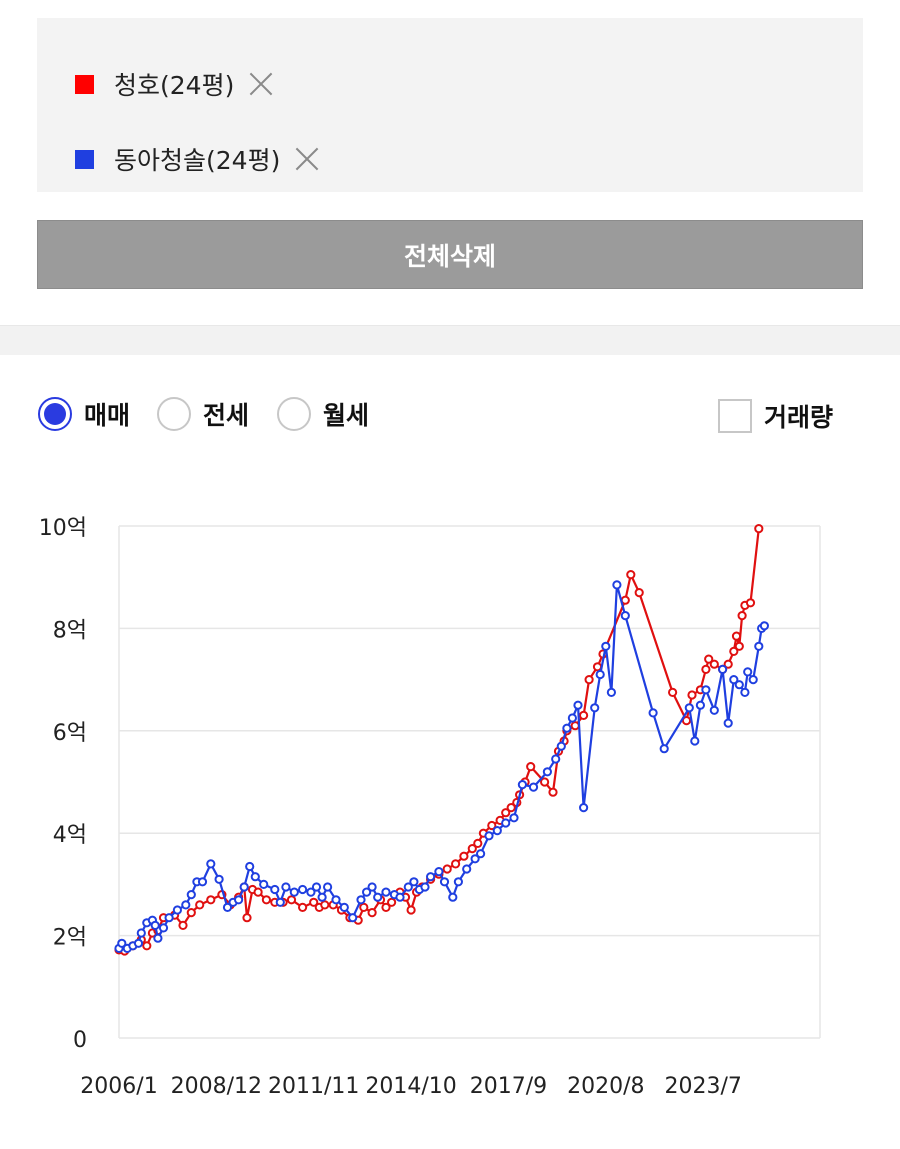 The width and height of the screenshot is (900, 1149). Describe the element at coordinates (55, 414) in the screenshot. I see `radio-checked-icon` at that location.